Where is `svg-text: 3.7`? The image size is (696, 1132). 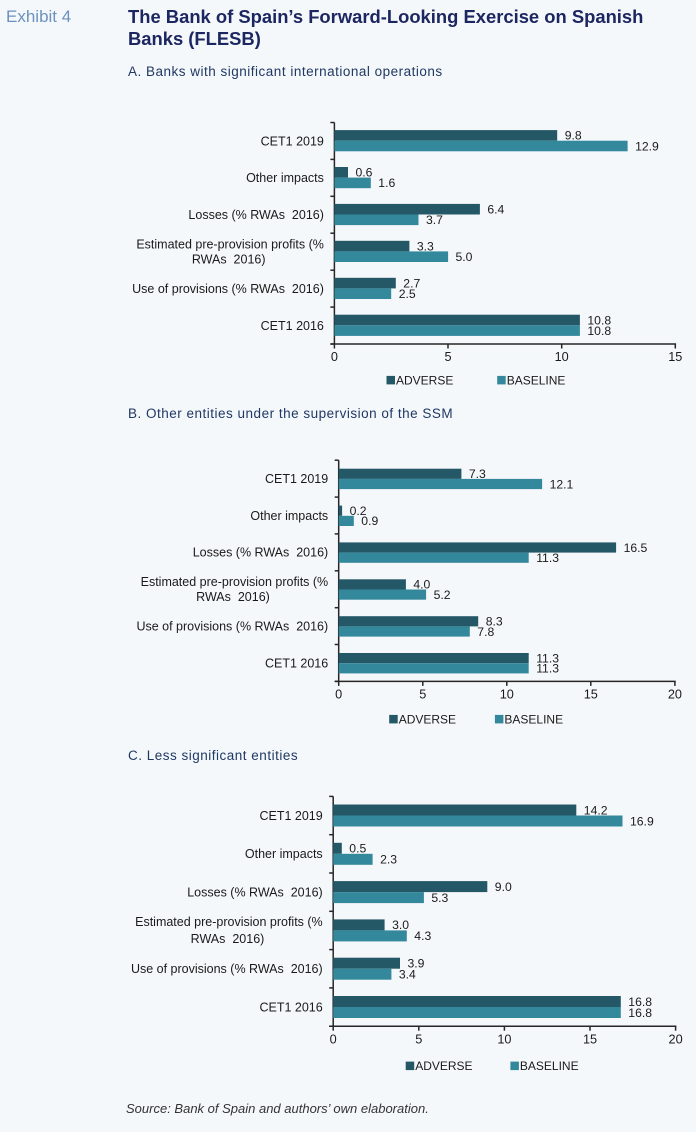 svg-text: 3.7 is located at coordinates (434, 220).